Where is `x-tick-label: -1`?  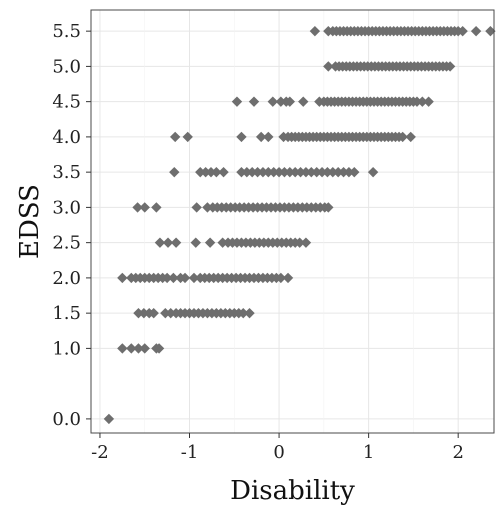 x-tick-label: -1 is located at coordinates (190, 452).